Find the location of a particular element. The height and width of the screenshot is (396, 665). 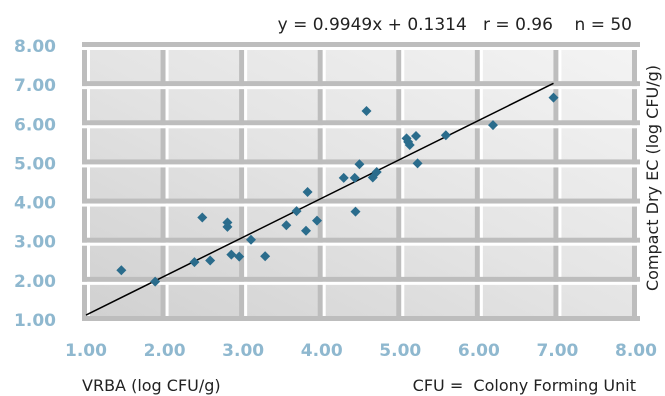

y-tick-label: 4.00 is located at coordinates (35, 204).